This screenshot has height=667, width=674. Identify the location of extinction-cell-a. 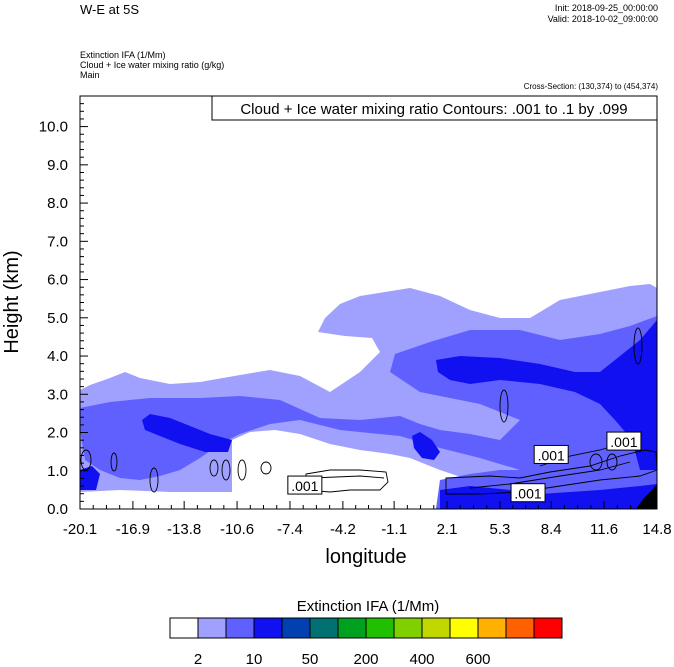
(187, 433).